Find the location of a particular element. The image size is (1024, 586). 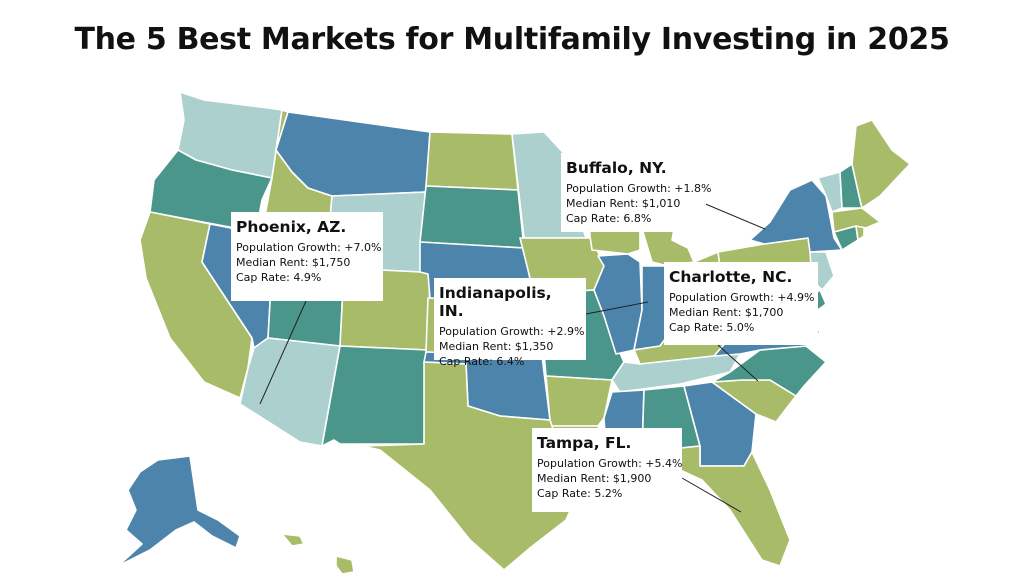

state-illinois is located at coordinates (618, 304).